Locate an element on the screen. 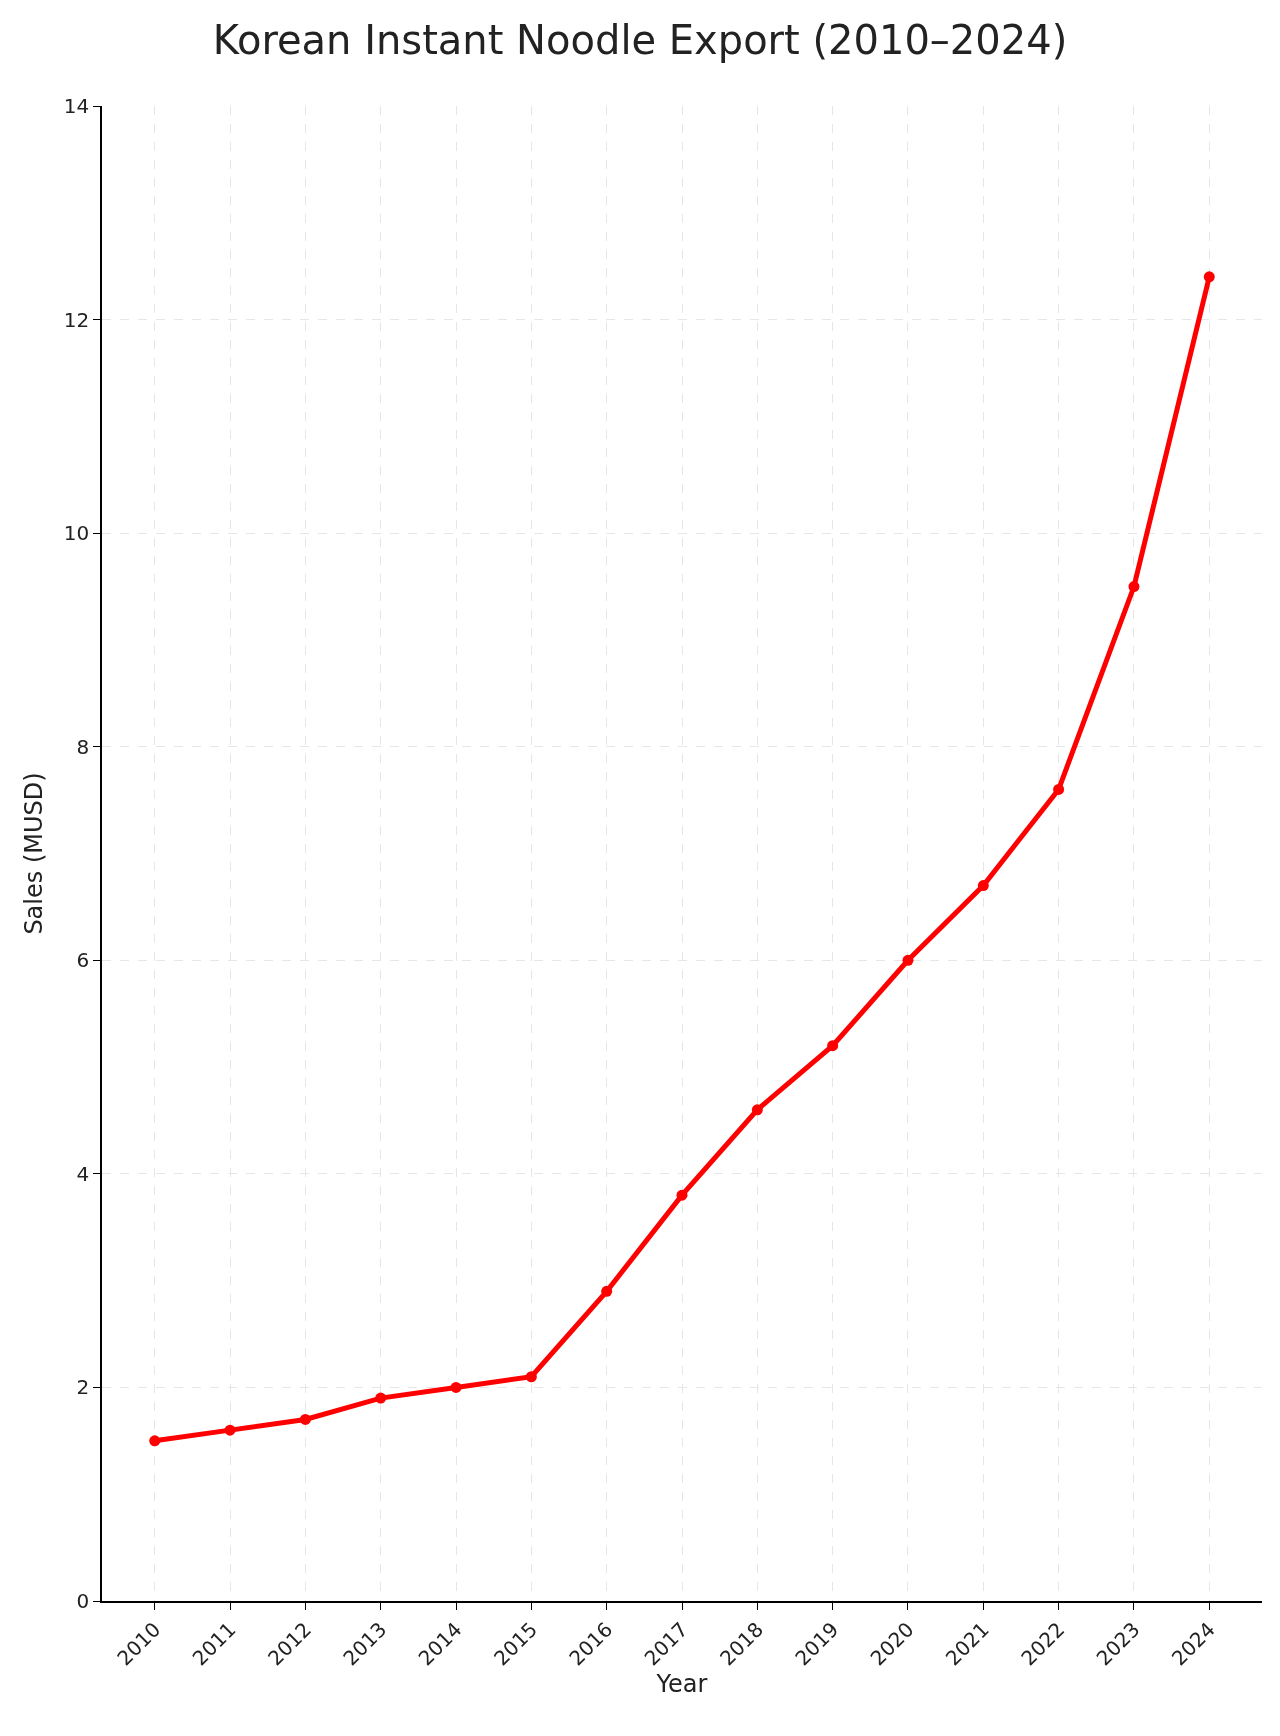 This screenshot has height=1736, width=1280. y-axis-title: Sales (MUSD) is located at coordinates (34, 853).